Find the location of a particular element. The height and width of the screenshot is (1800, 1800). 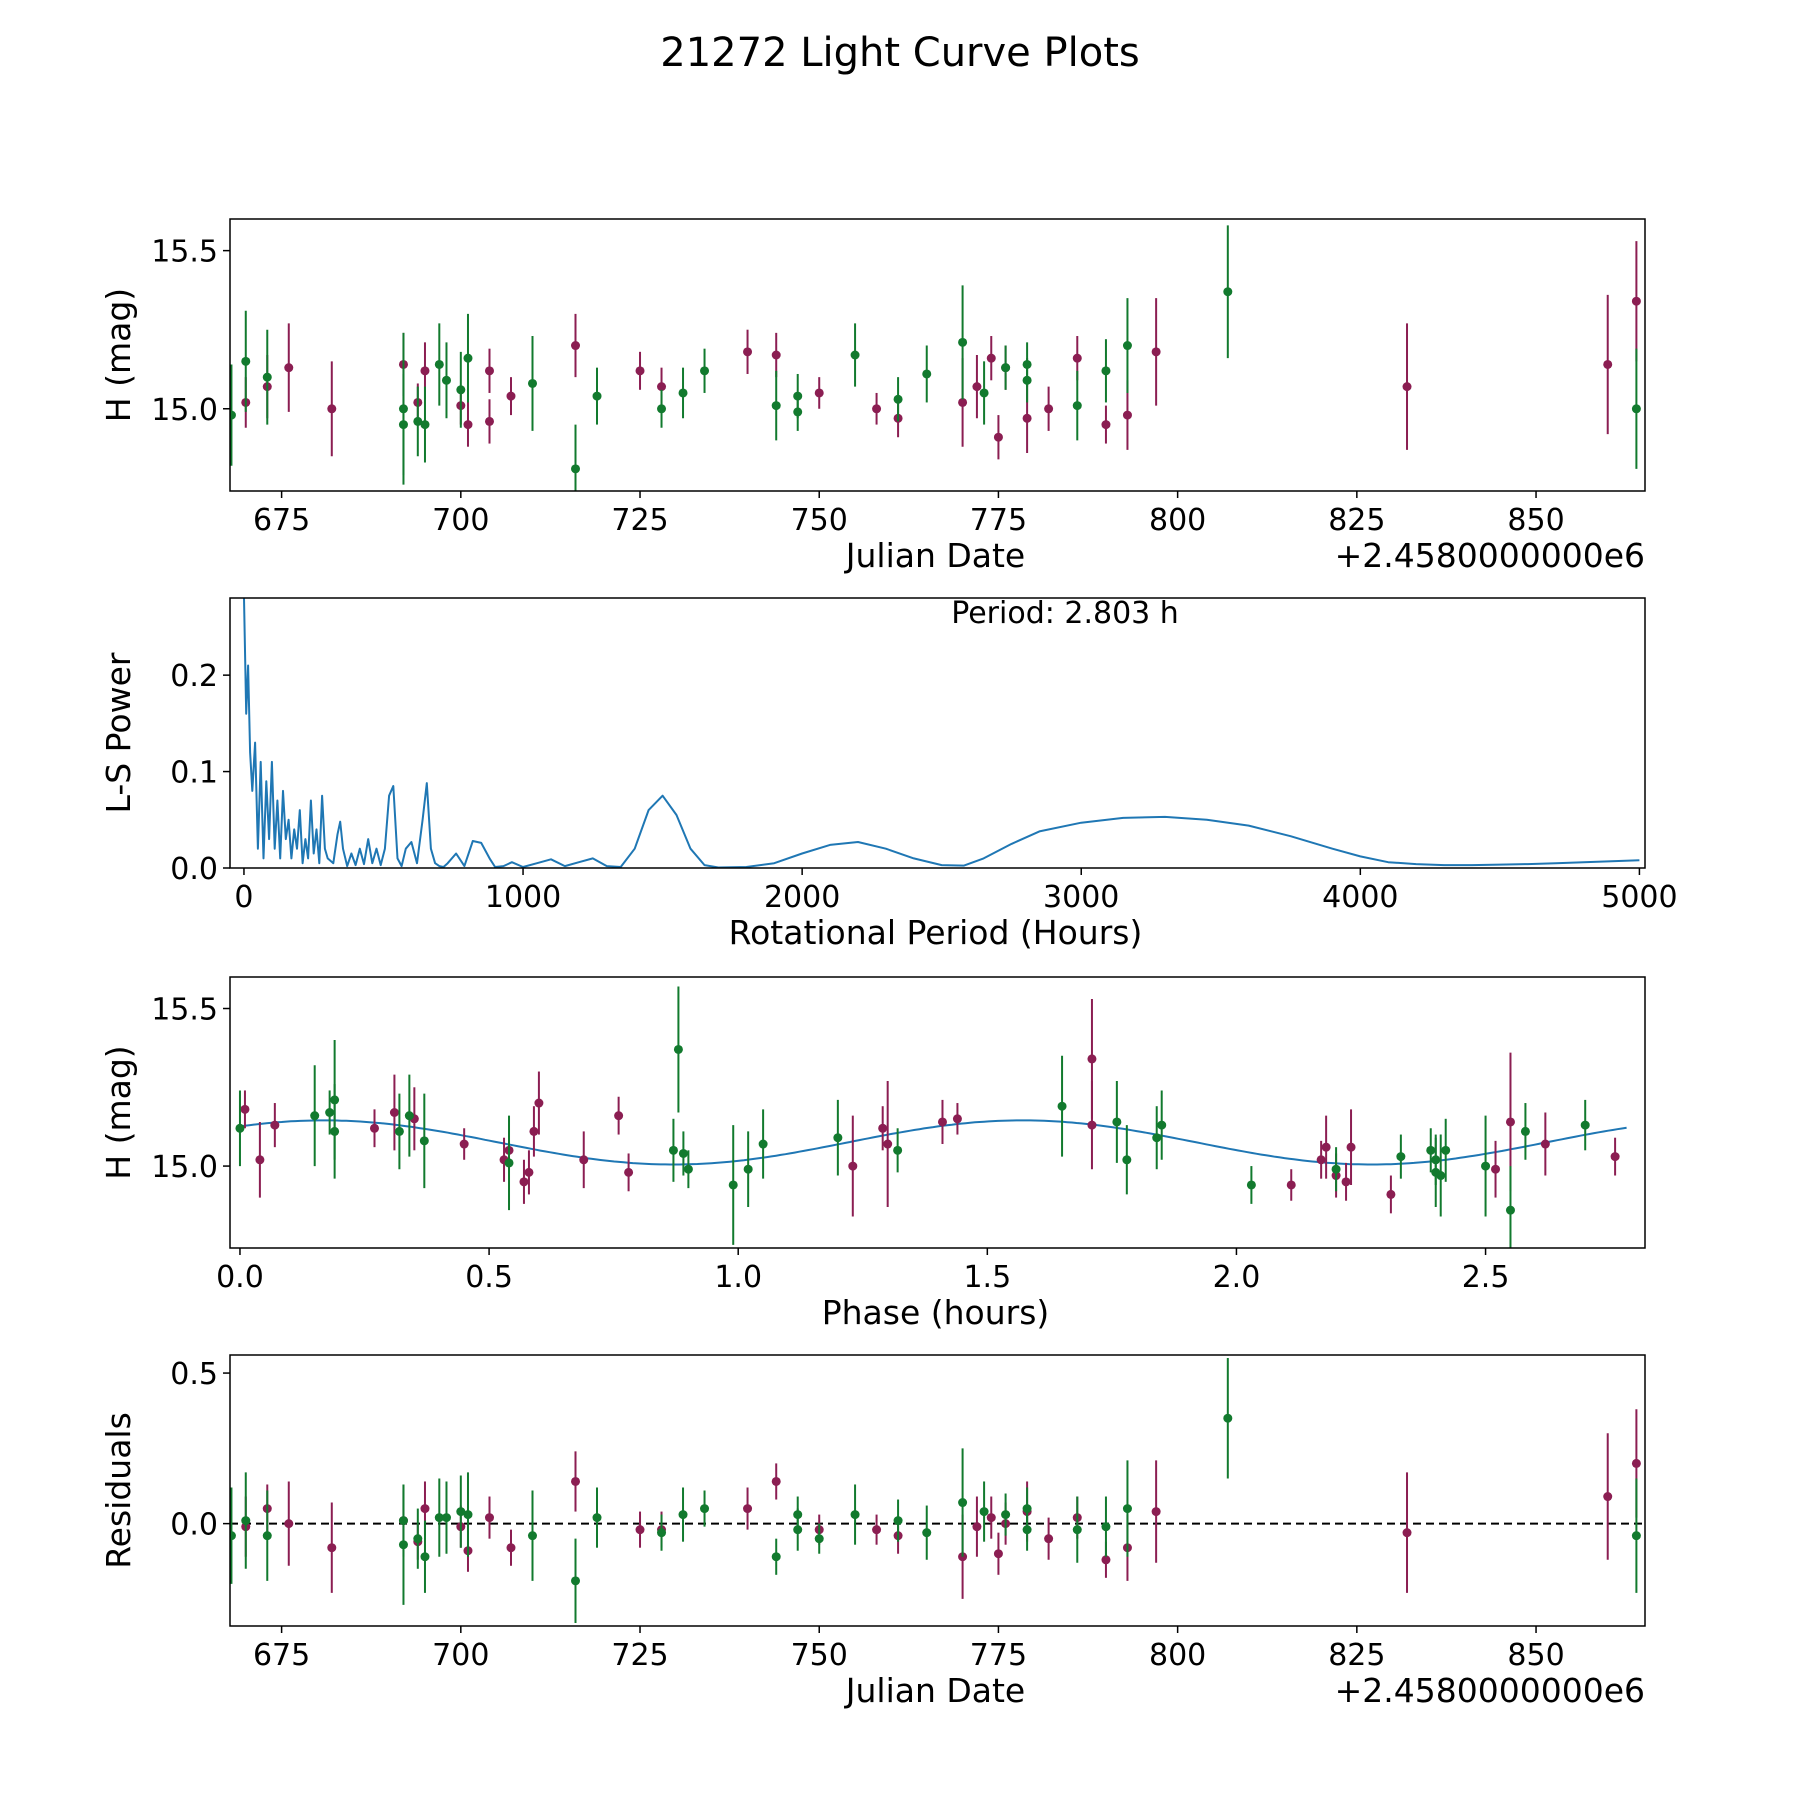

residuals-xtick-label: 750 is located at coordinates (819, 1655).